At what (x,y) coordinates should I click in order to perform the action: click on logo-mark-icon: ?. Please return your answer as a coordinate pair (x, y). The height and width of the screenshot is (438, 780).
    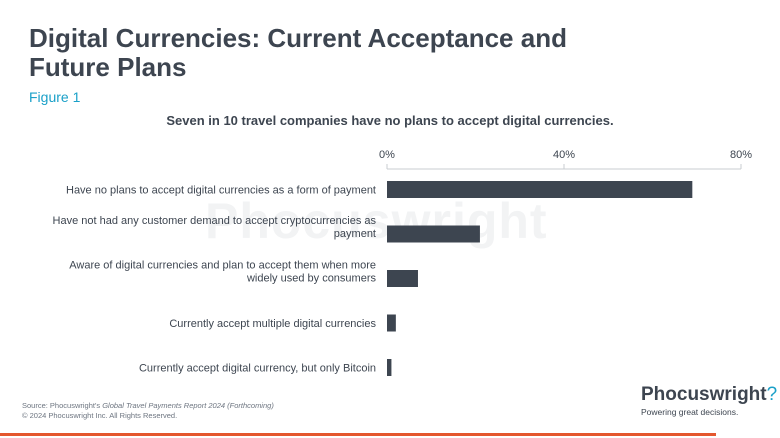
    Looking at the image, I should click on (772, 394).